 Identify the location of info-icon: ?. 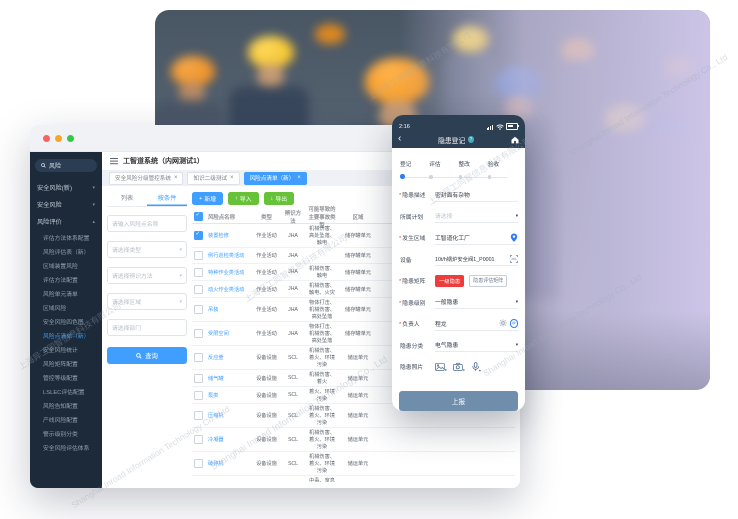
(471, 139).